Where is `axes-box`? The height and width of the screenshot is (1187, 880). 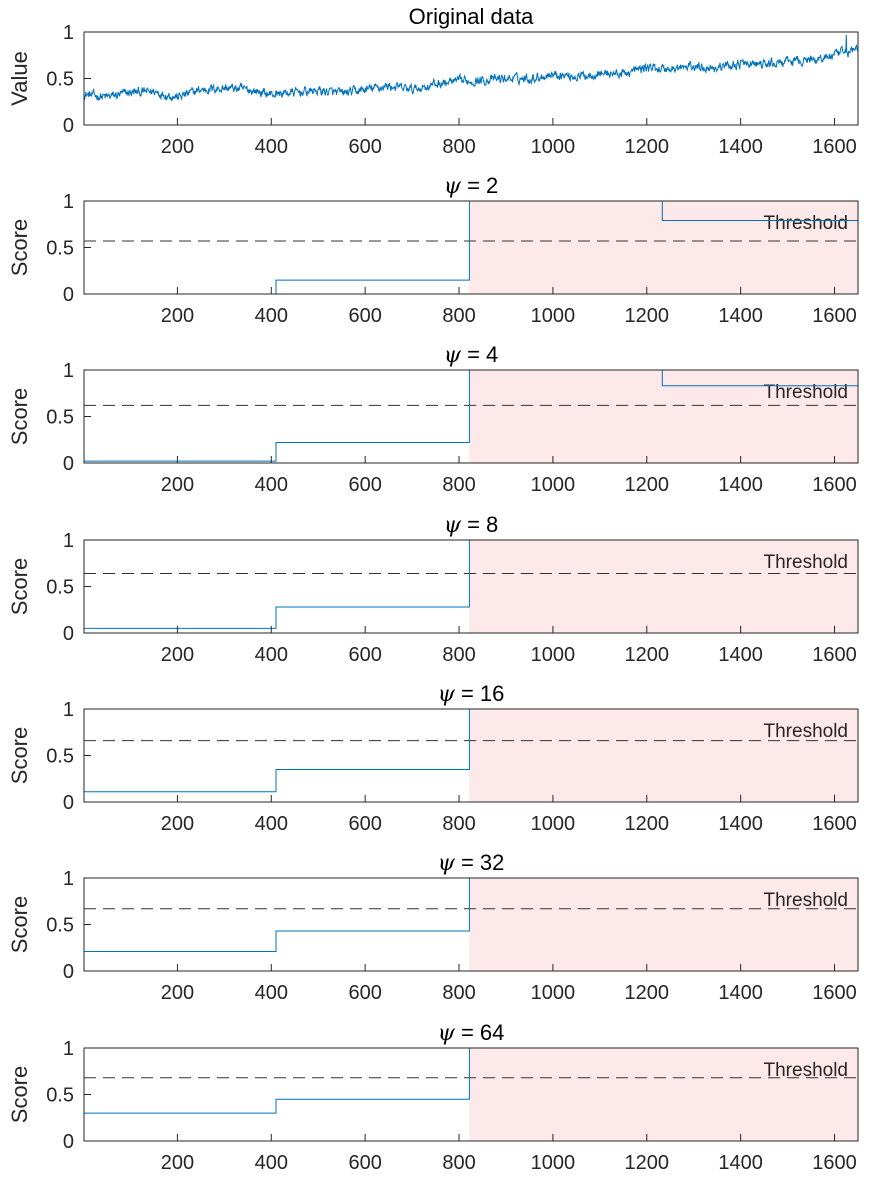
axes-box is located at coordinates (471, 78).